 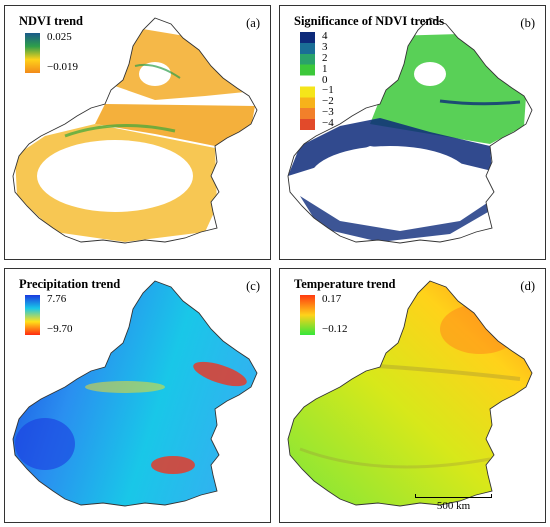 I want to click on panel-title: Temperature trend, so click(x=345, y=284).